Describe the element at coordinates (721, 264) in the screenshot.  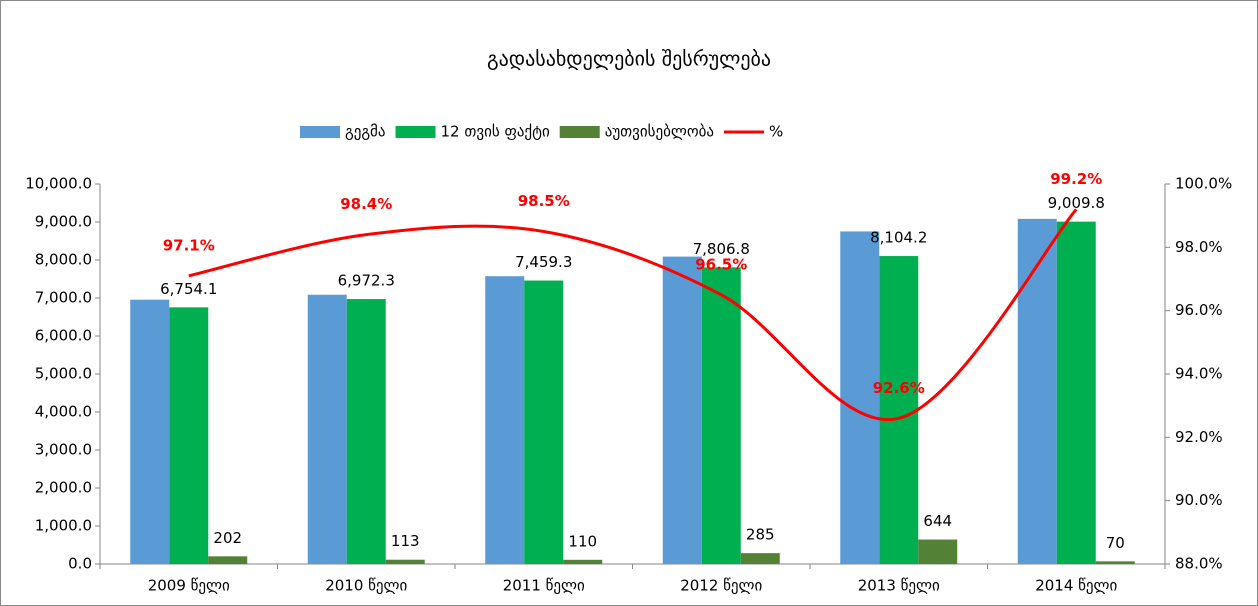
I see `data-label: 96.5%` at that location.